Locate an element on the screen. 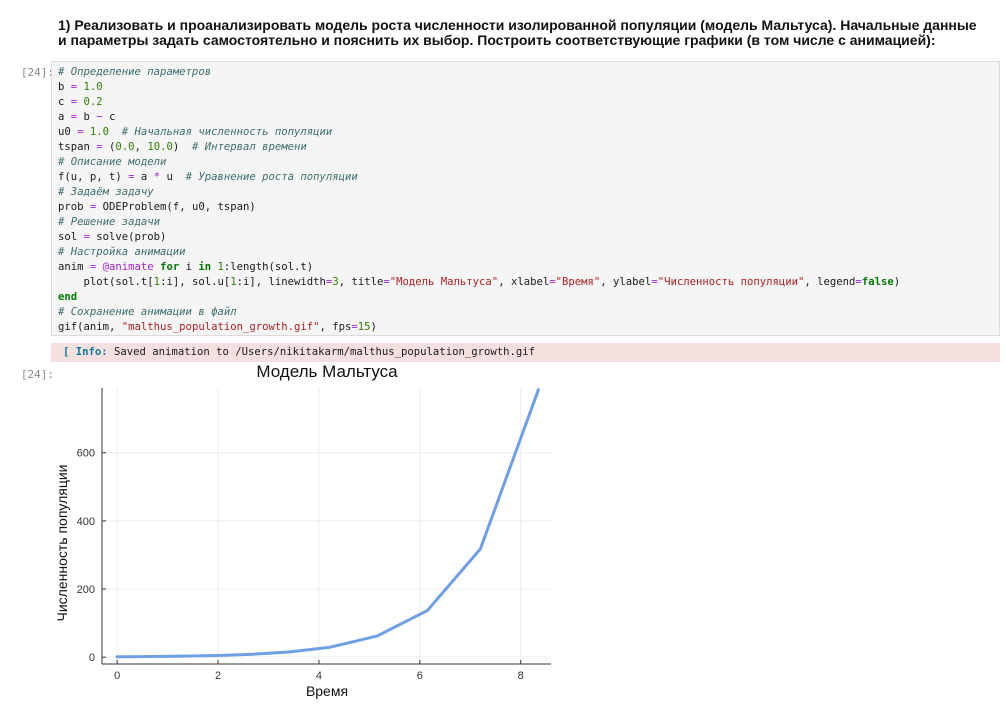 The height and width of the screenshot is (718, 1006). code-line: c = 0.2 is located at coordinates (479, 102).